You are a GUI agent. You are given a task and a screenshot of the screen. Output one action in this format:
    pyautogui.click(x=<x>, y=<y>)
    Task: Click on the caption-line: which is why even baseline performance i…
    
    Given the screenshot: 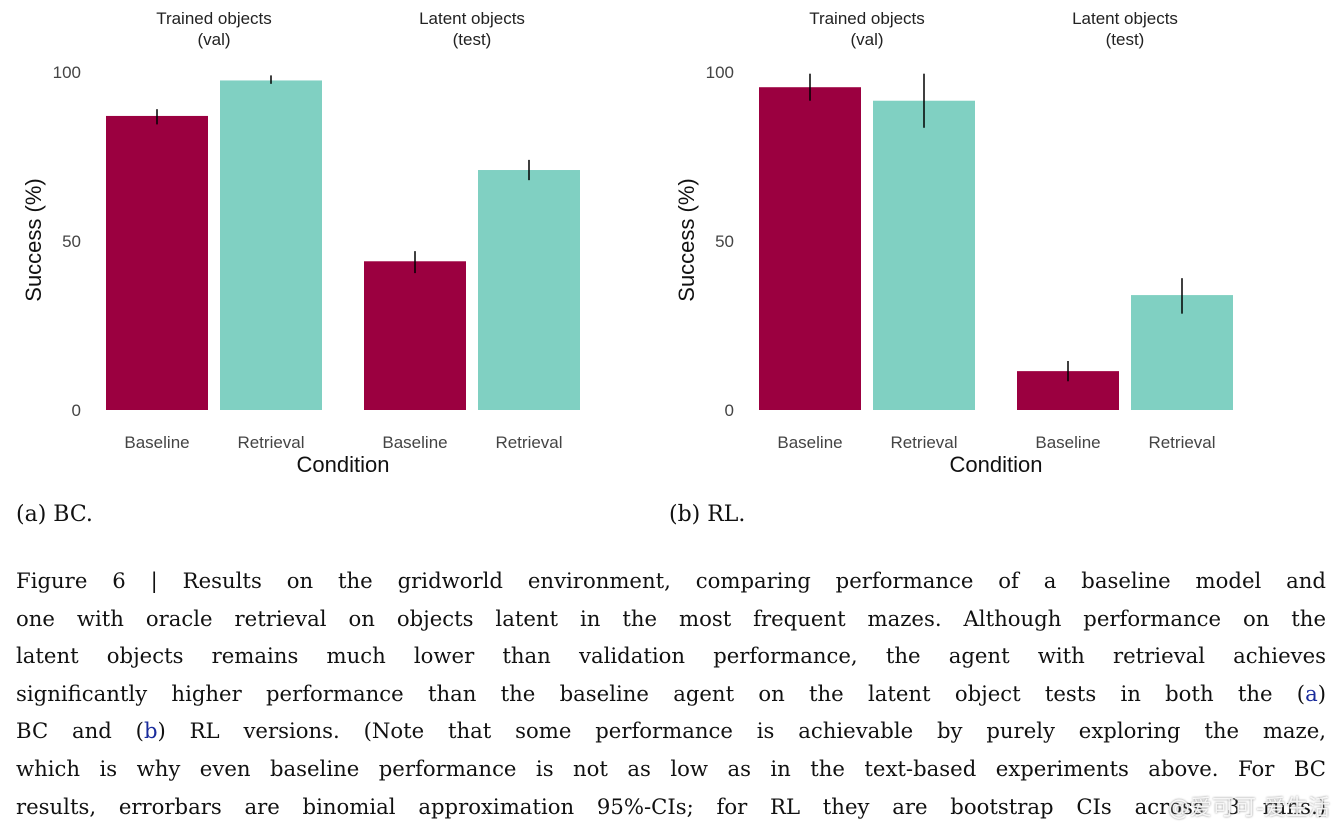 What is the action you would take?
    pyautogui.click(x=671, y=768)
    